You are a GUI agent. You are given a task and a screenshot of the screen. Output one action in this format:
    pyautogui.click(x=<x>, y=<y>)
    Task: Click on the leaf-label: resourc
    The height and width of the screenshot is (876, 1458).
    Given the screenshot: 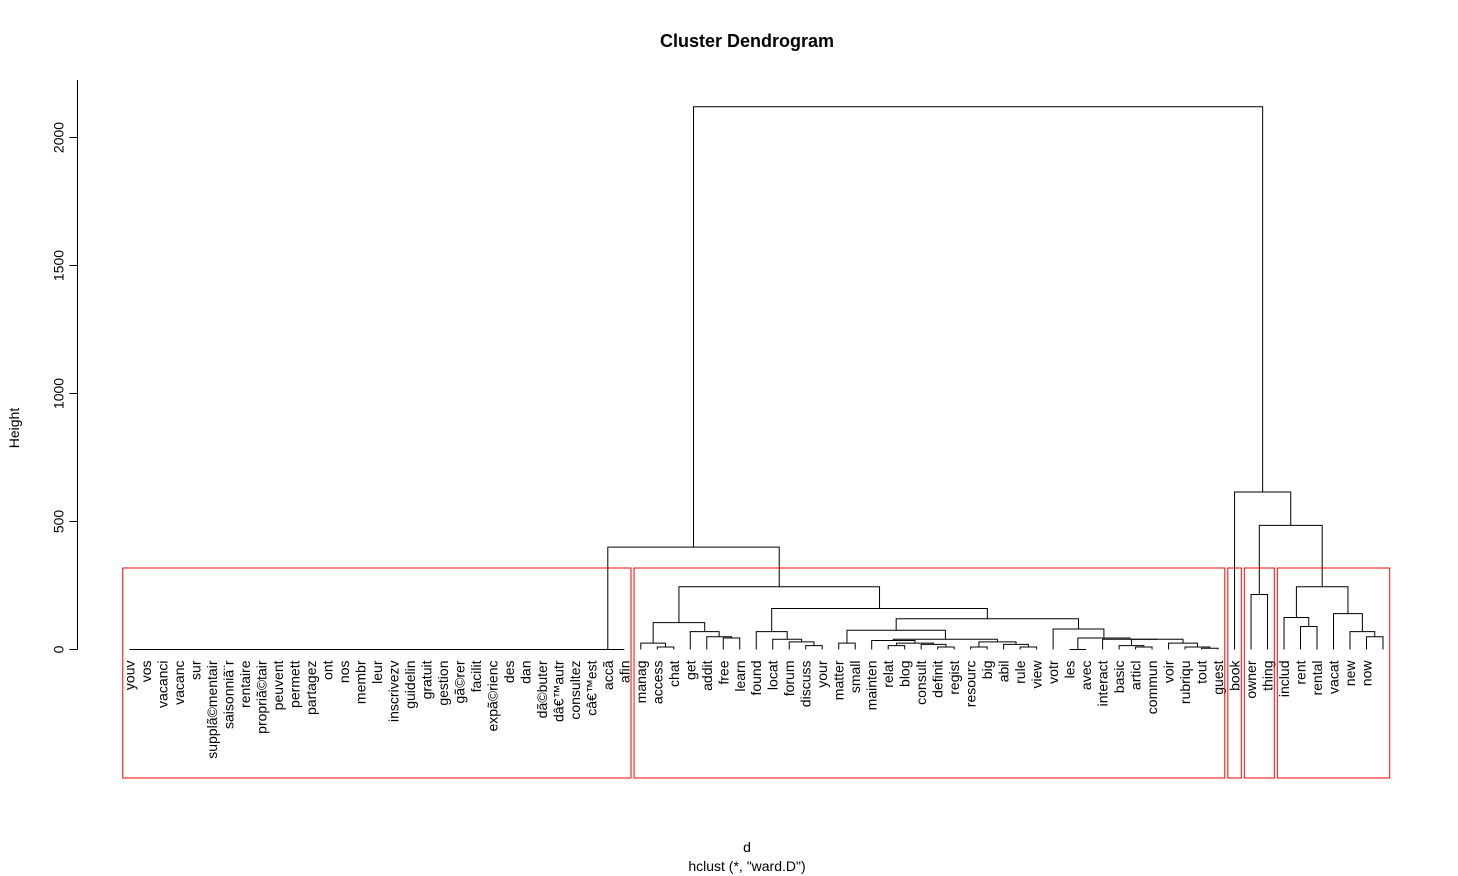 What is the action you would take?
    pyautogui.click(x=971, y=684)
    